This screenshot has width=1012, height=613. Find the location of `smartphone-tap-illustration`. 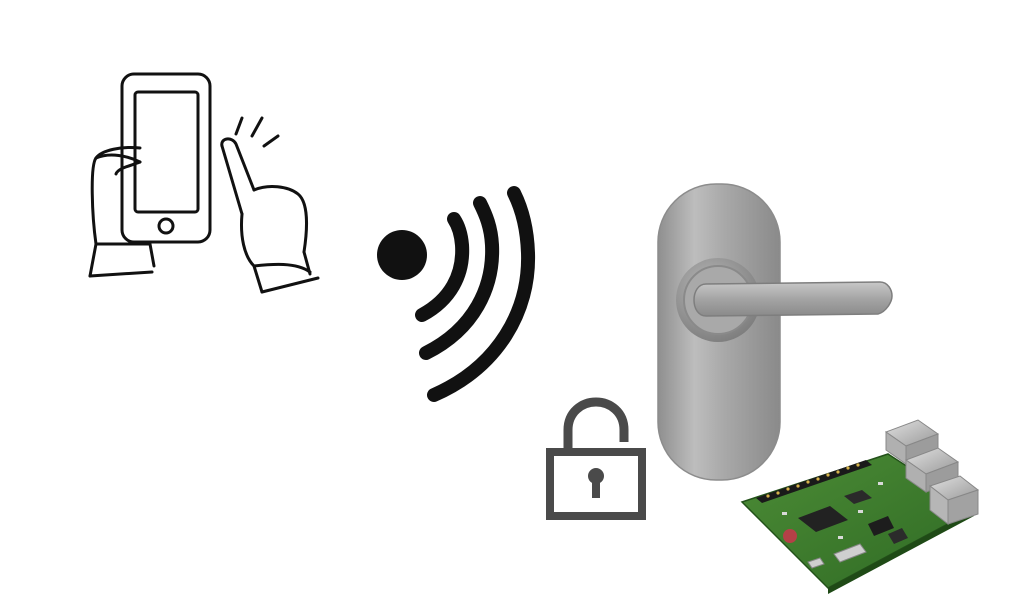

smartphone-tap-illustration is located at coordinates (207, 186).